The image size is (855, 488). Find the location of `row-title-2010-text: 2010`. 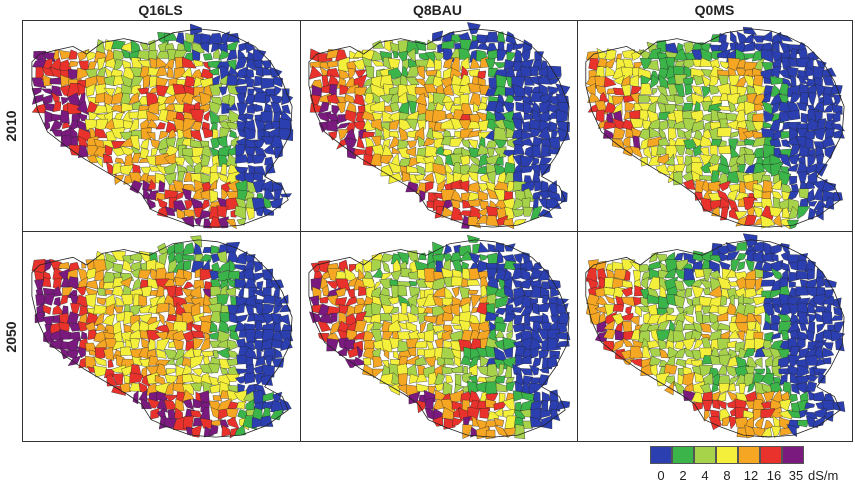

row-title-2010-text: 2010 is located at coordinates (11, 125).